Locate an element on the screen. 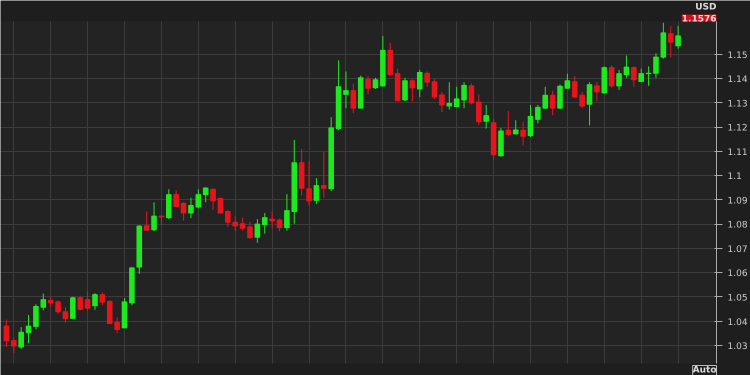  y-tick-label: 1.03 is located at coordinates (738, 347).